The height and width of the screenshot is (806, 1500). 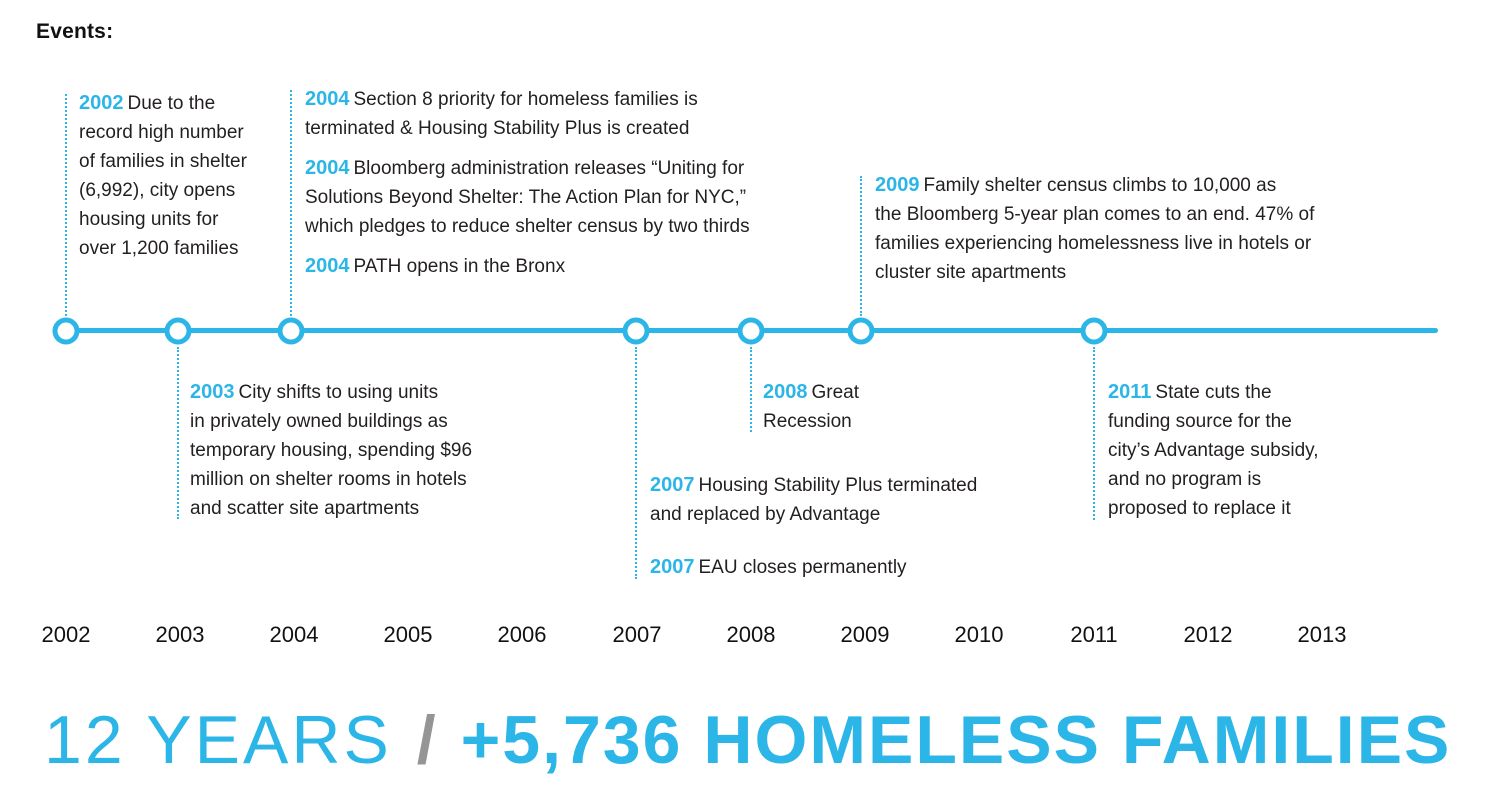 I want to click on axis-year-label: 2012, so click(x=1208, y=634).